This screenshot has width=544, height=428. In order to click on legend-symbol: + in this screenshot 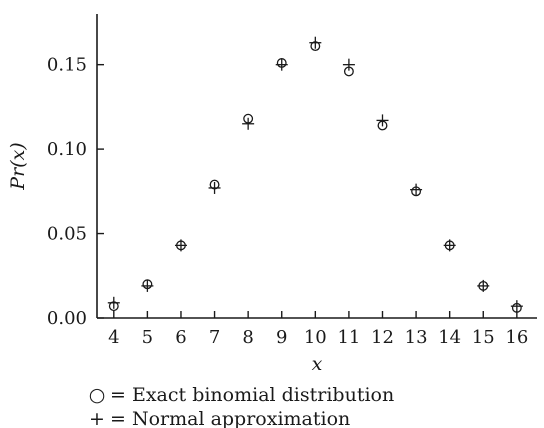, I will do `click(97, 418)`.